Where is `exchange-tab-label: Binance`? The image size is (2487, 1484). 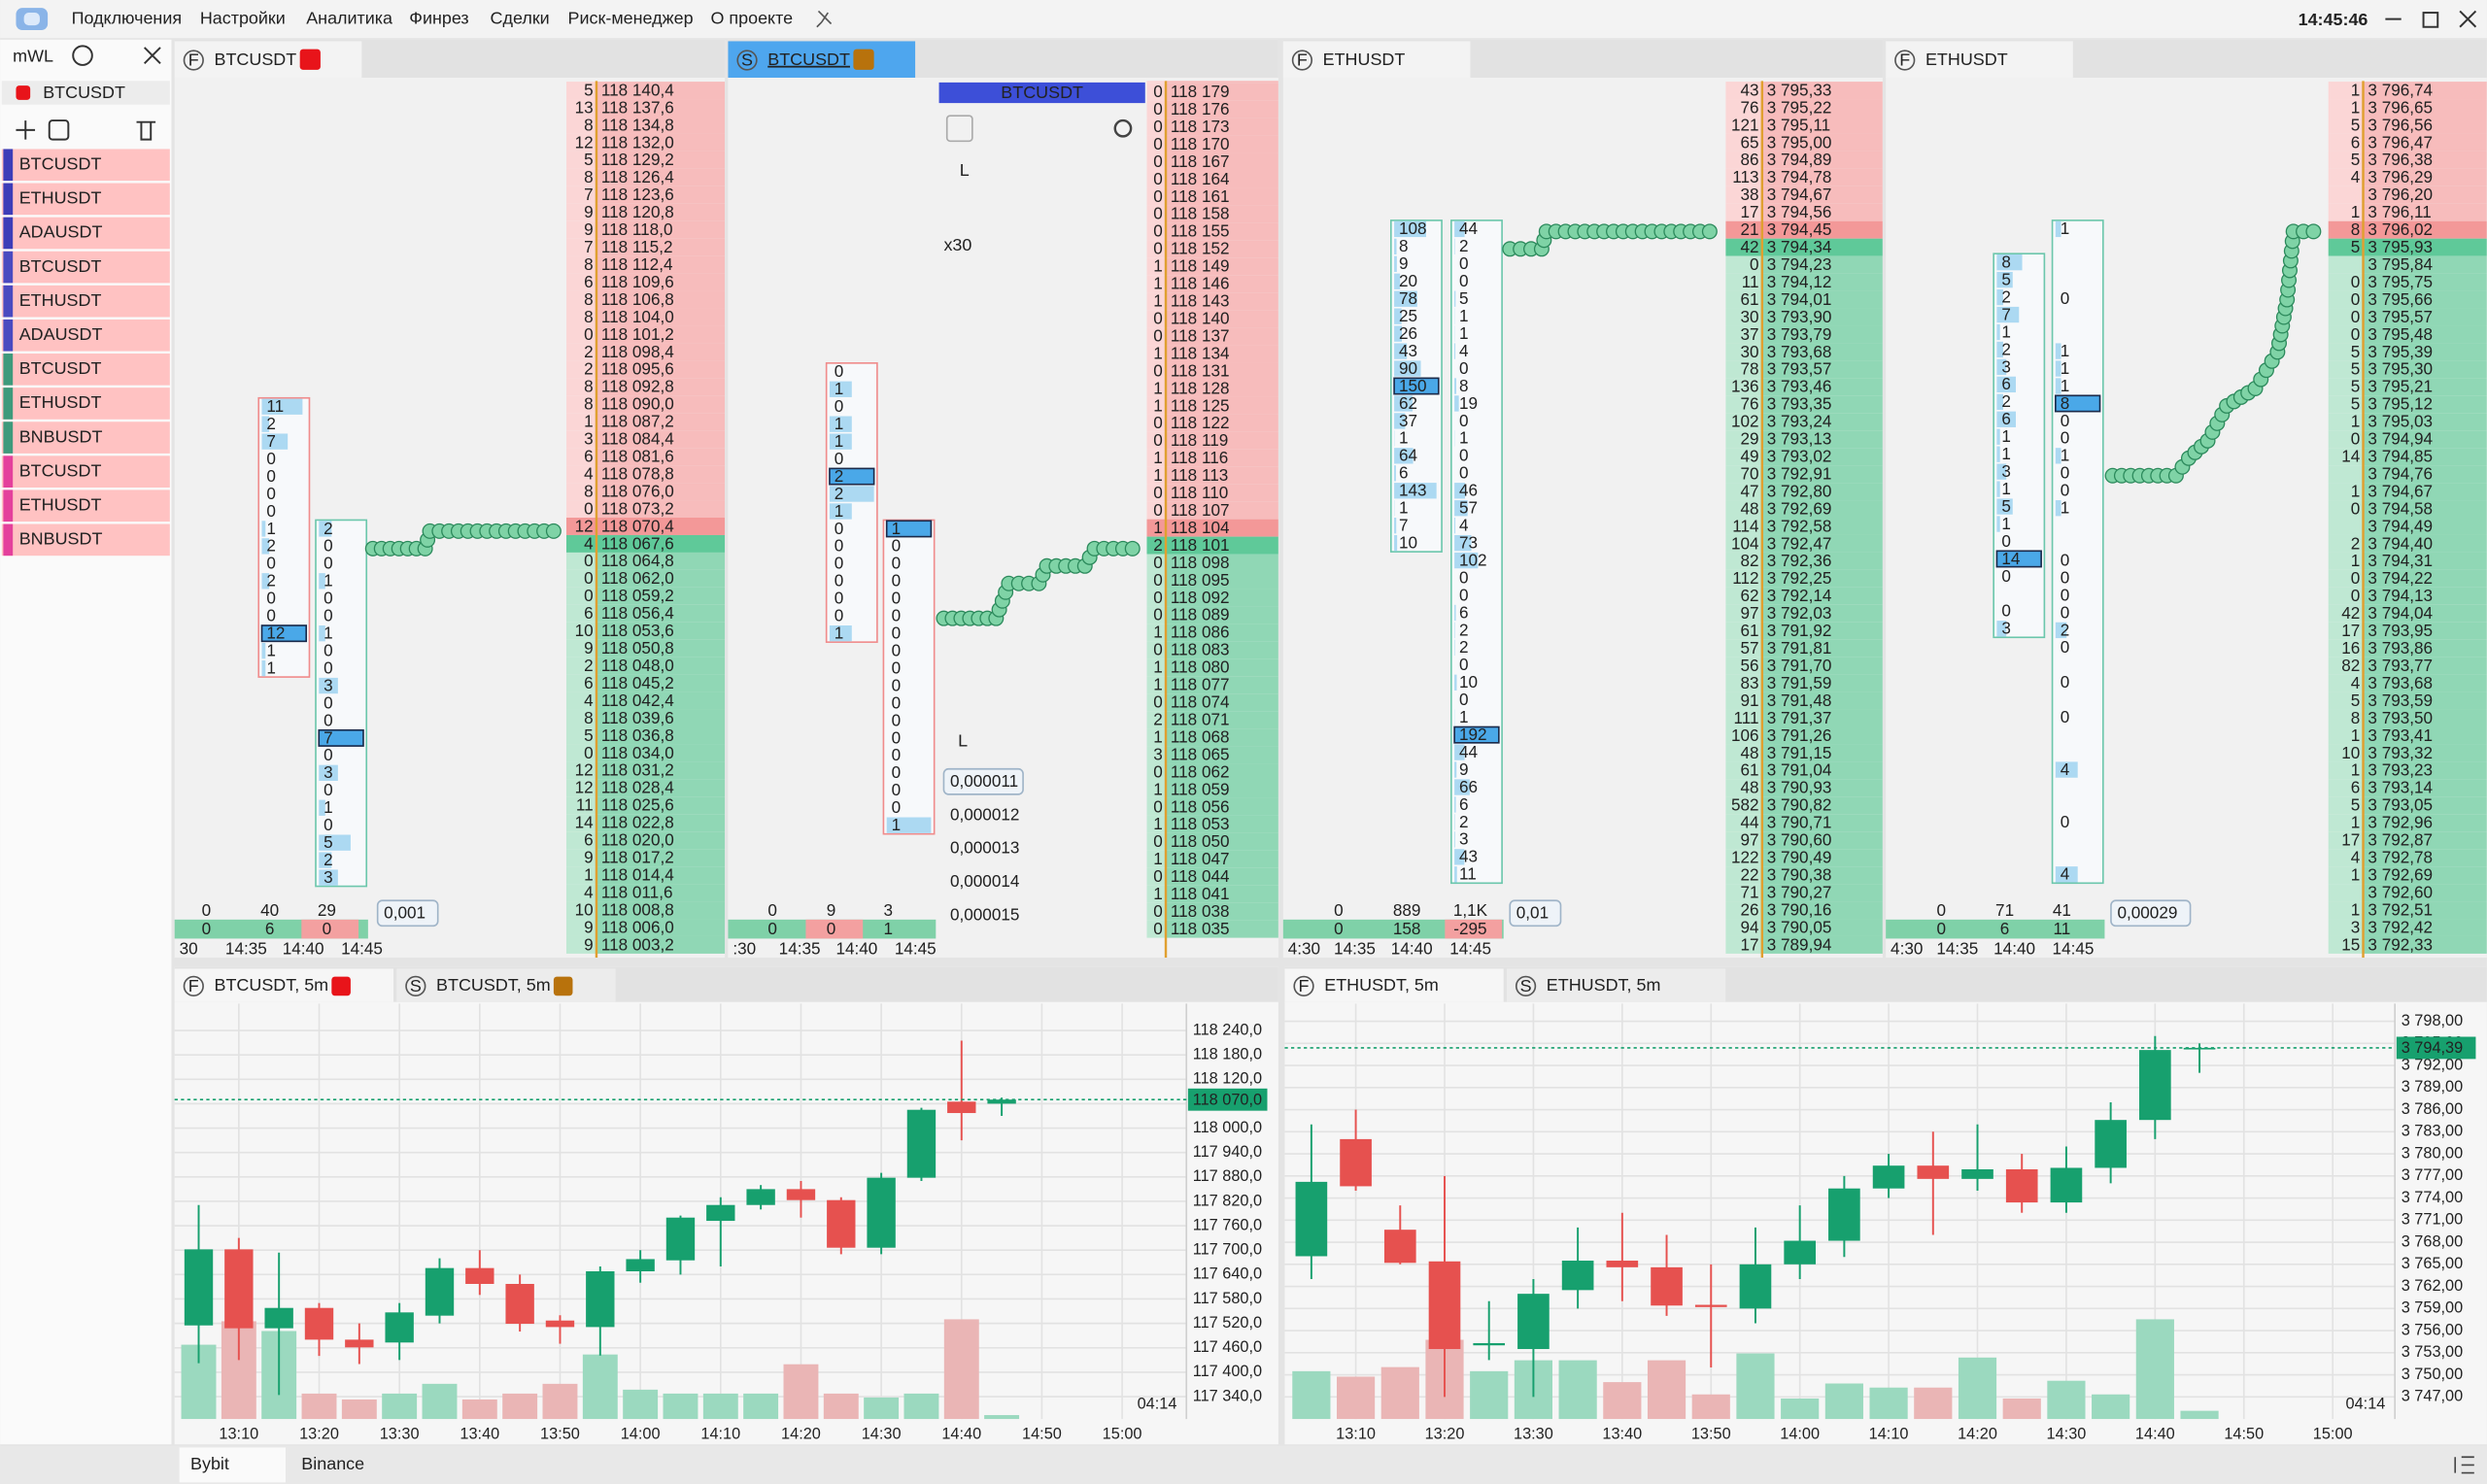
exchange-tab-label: Binance is located at coordinates (332, 1463).